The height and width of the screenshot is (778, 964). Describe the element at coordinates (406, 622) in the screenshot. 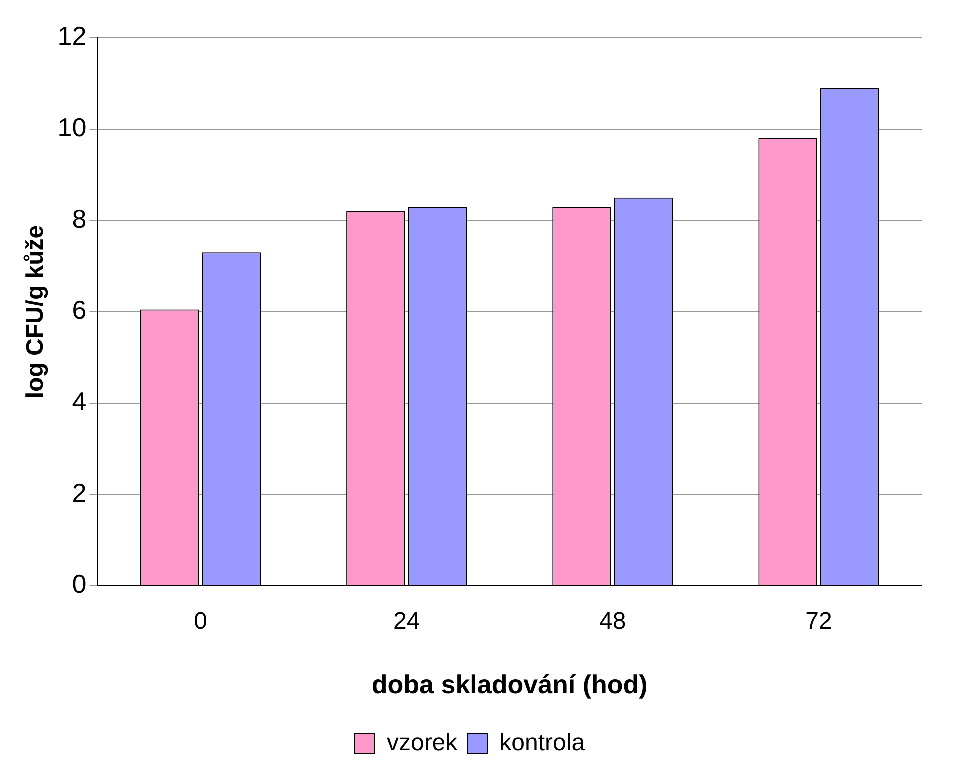

I see `x-tick-label: 24` at that location.